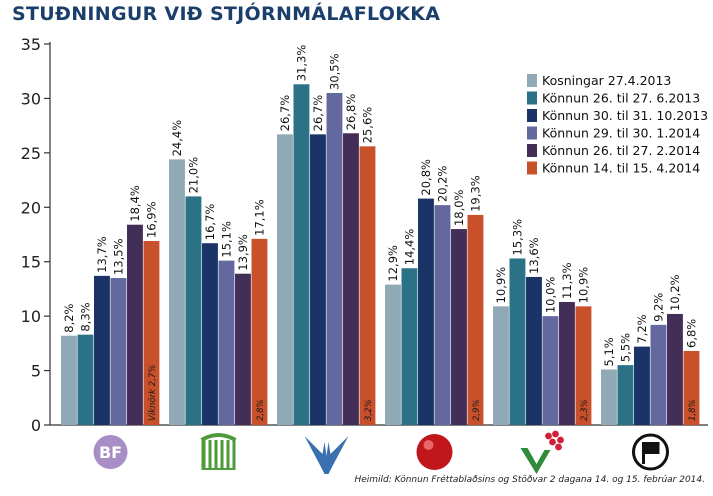  What do you see at coordinates (194, 175) in the screenshot?
I see `bar-value-label: 21,0%` at bounding box center [194, 175].